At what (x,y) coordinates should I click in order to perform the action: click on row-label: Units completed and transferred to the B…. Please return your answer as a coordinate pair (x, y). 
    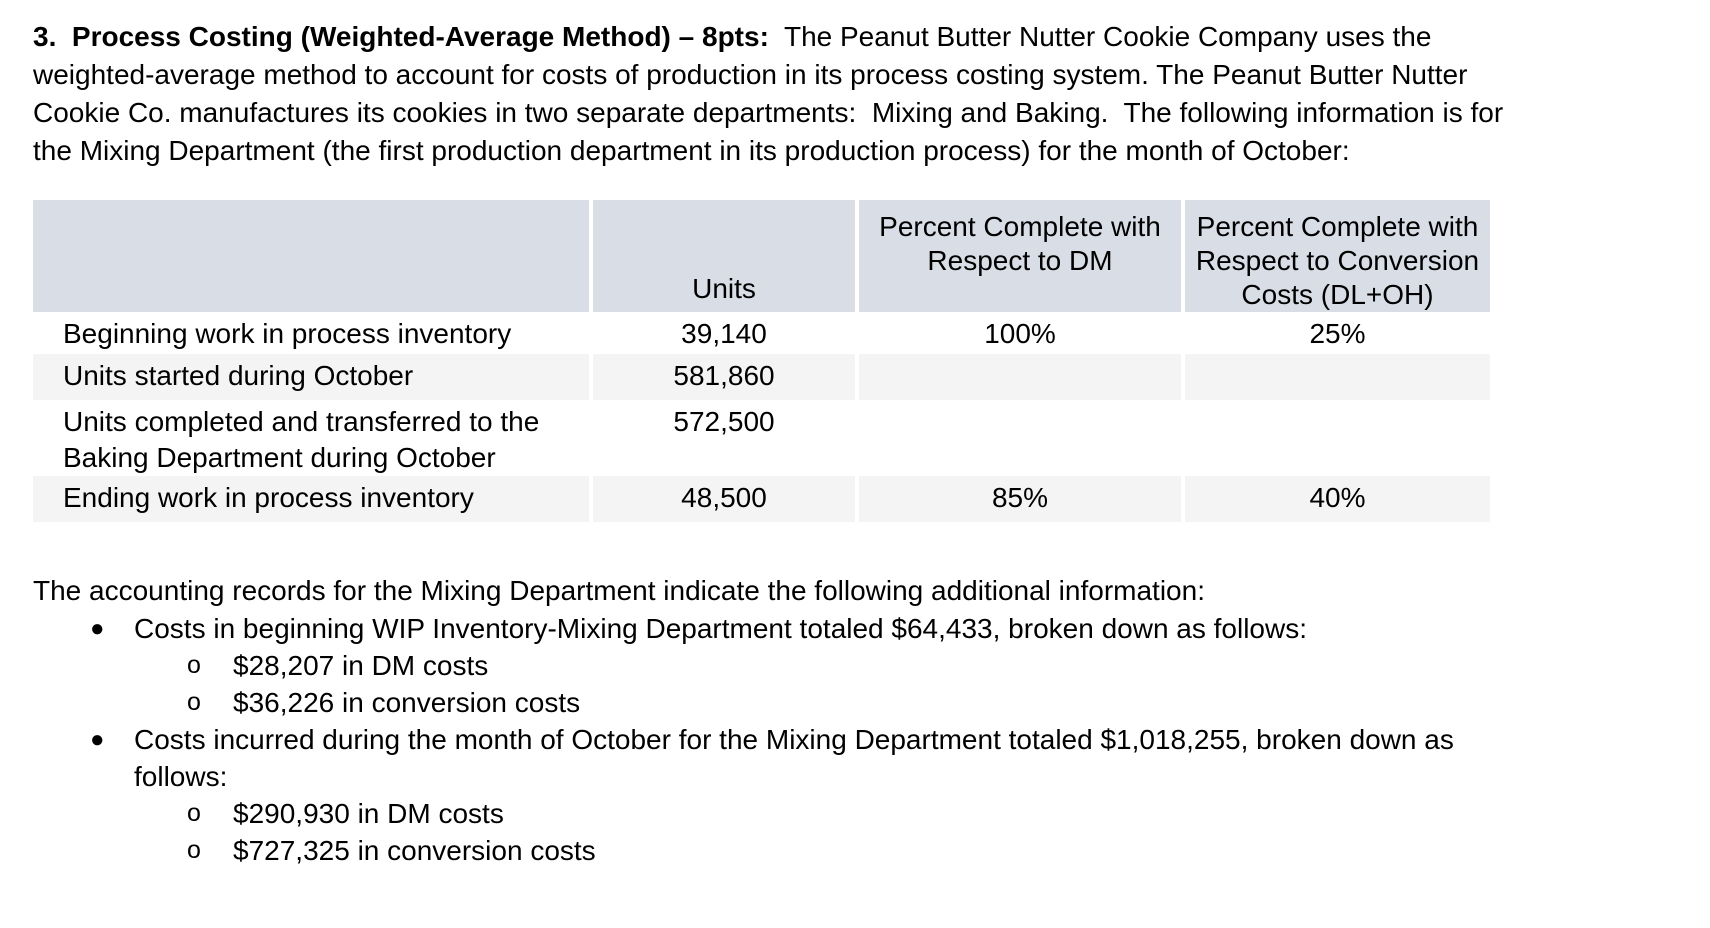
    Looking at the image, I should click on (313, 438).